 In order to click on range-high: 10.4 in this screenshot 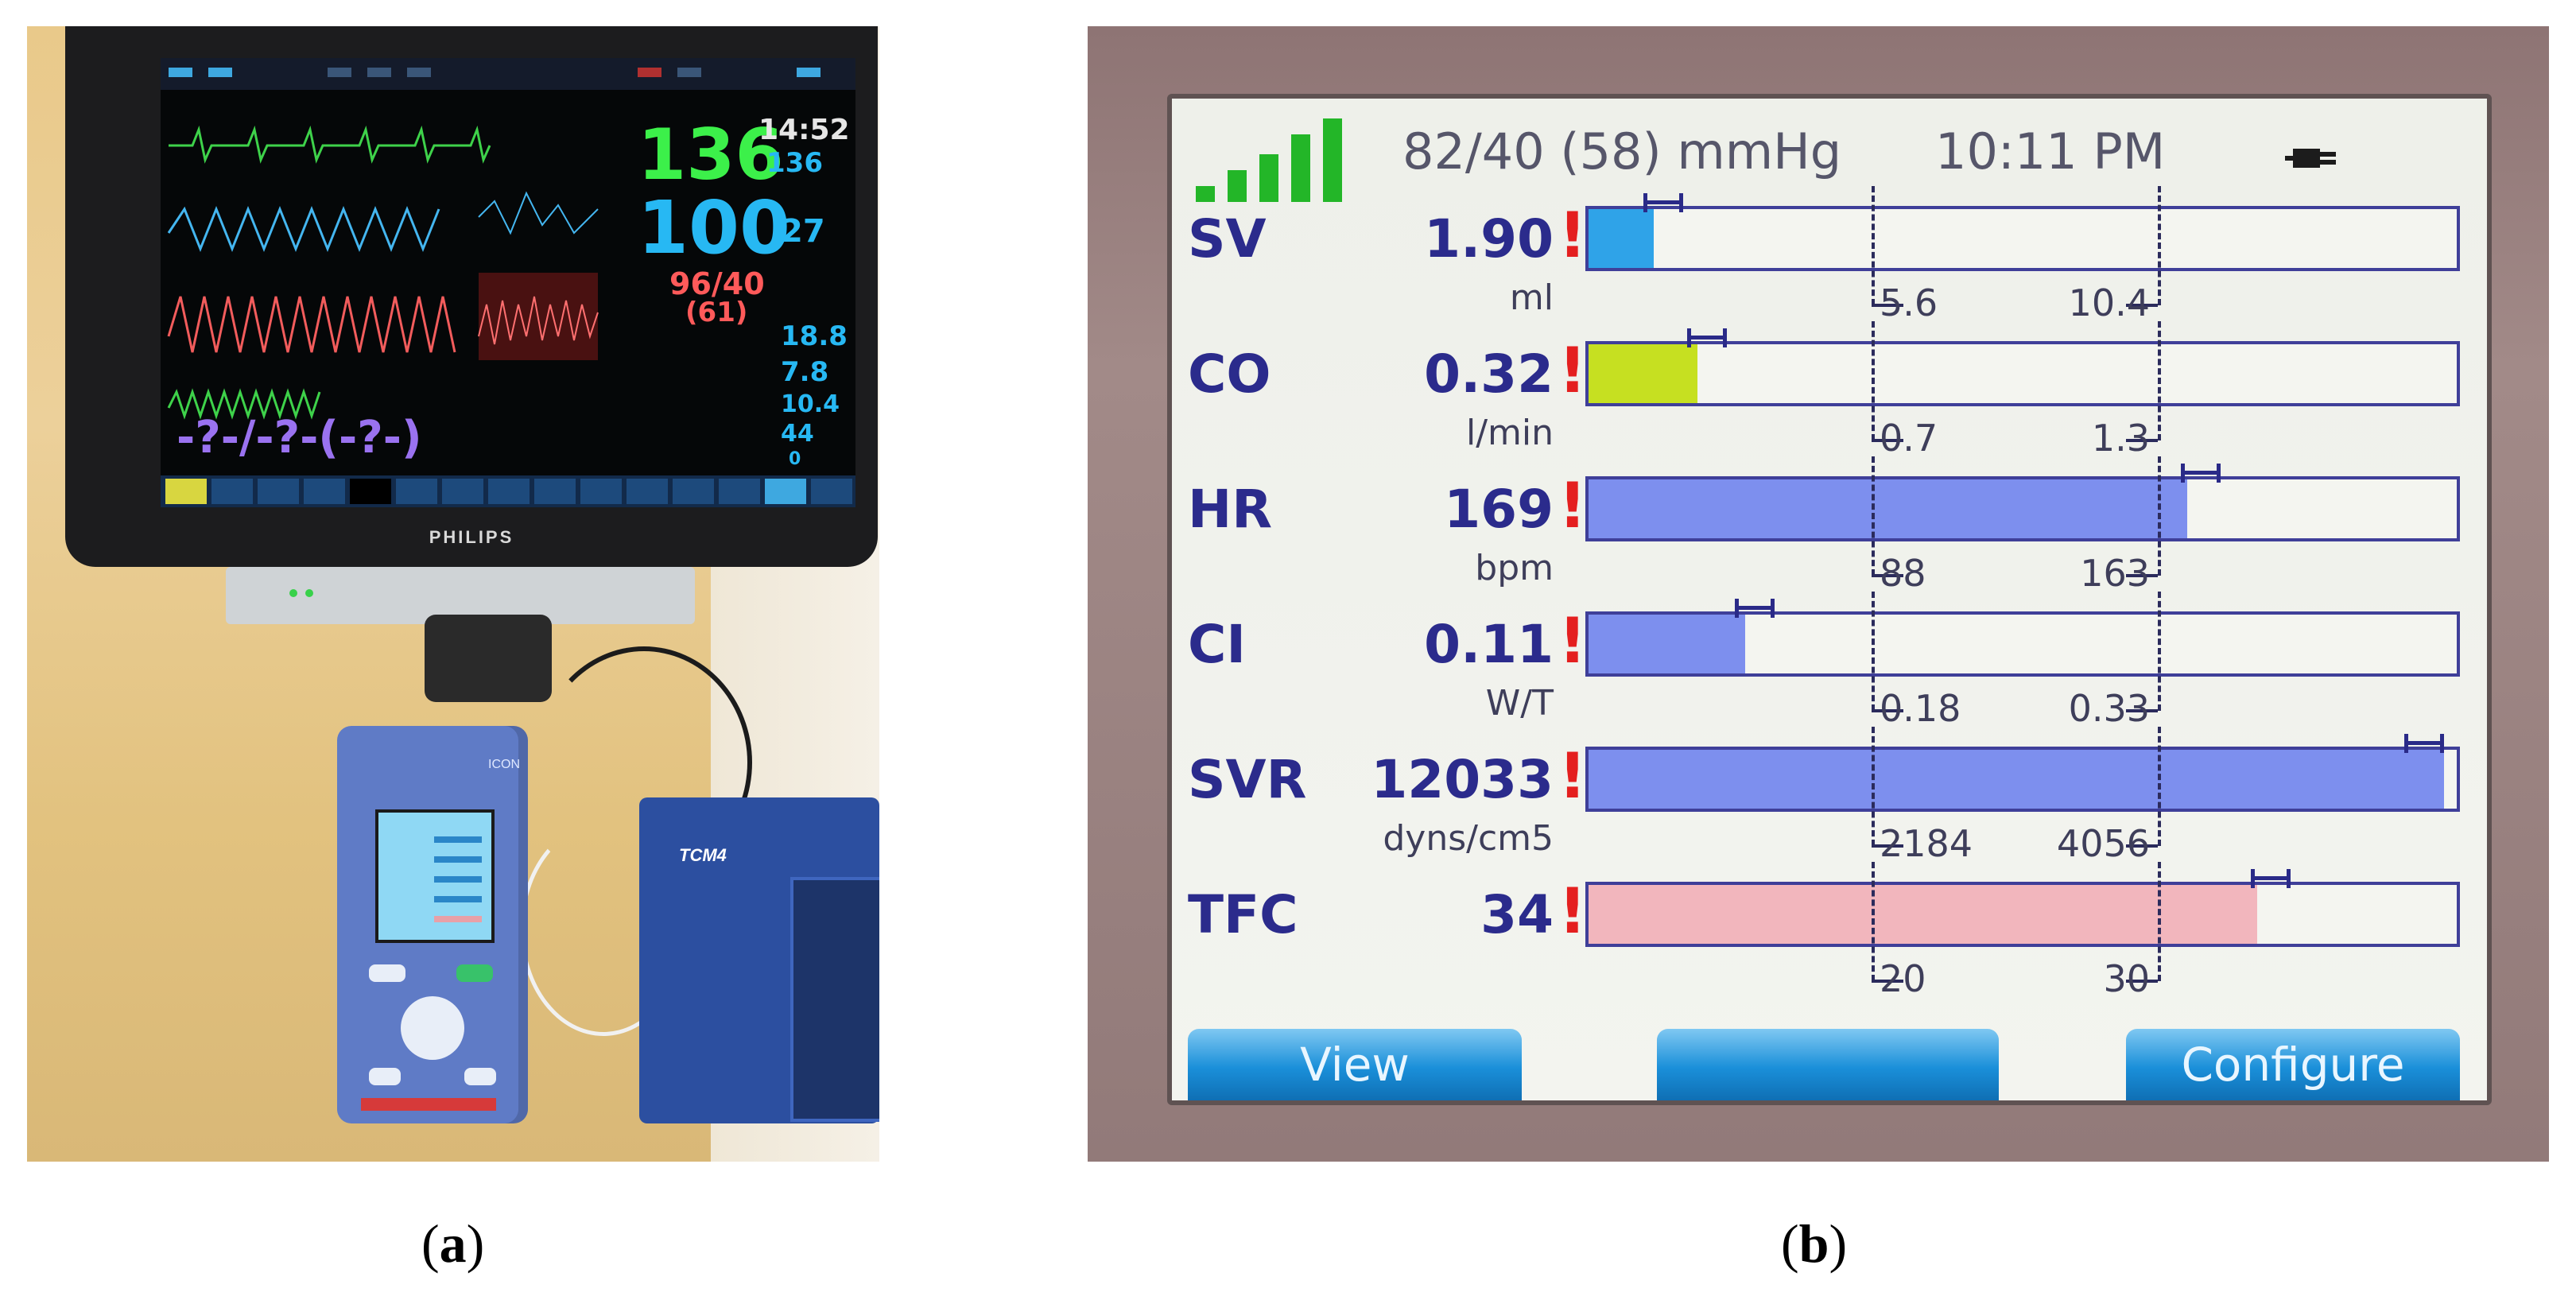, I will do `click(2109, 302)`.